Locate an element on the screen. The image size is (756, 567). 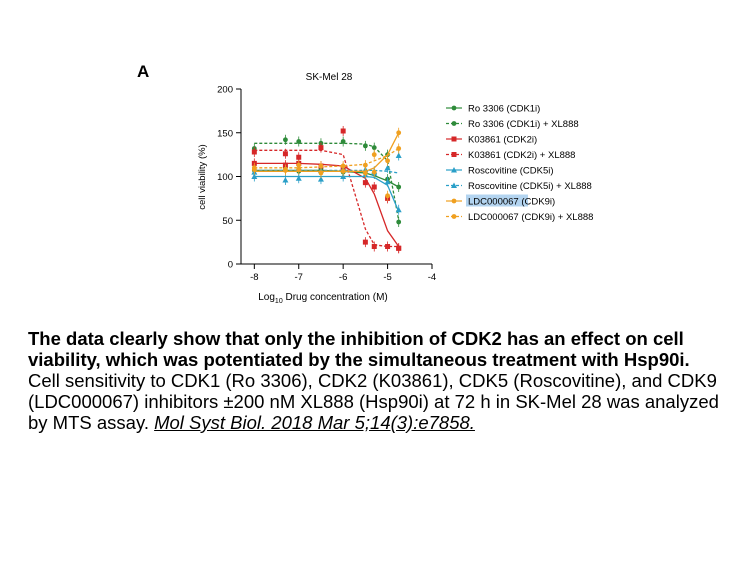
x-tick-label: -4 is located at coordinates (432, 277).